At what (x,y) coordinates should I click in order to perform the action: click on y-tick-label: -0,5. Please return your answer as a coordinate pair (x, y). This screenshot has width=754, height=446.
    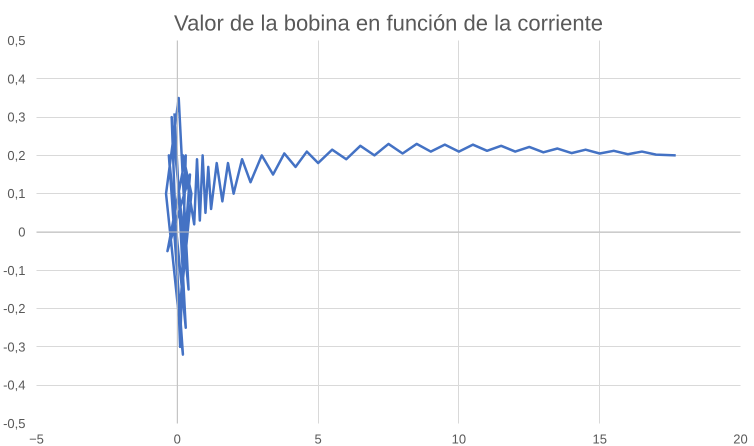
    Looking at the image, I should click on (14, 423).